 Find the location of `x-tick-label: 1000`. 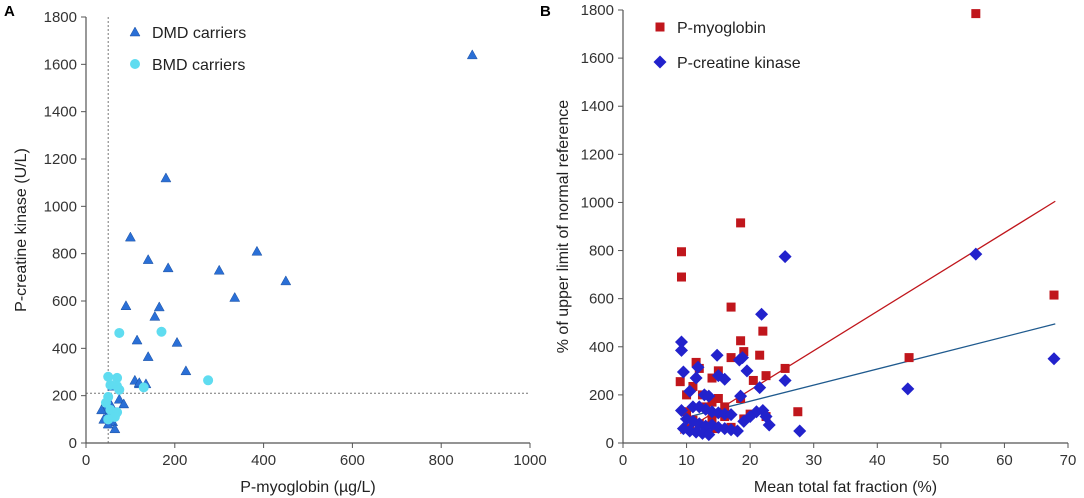

x-tick-label: 1000 is located at coordinates (529, 460).